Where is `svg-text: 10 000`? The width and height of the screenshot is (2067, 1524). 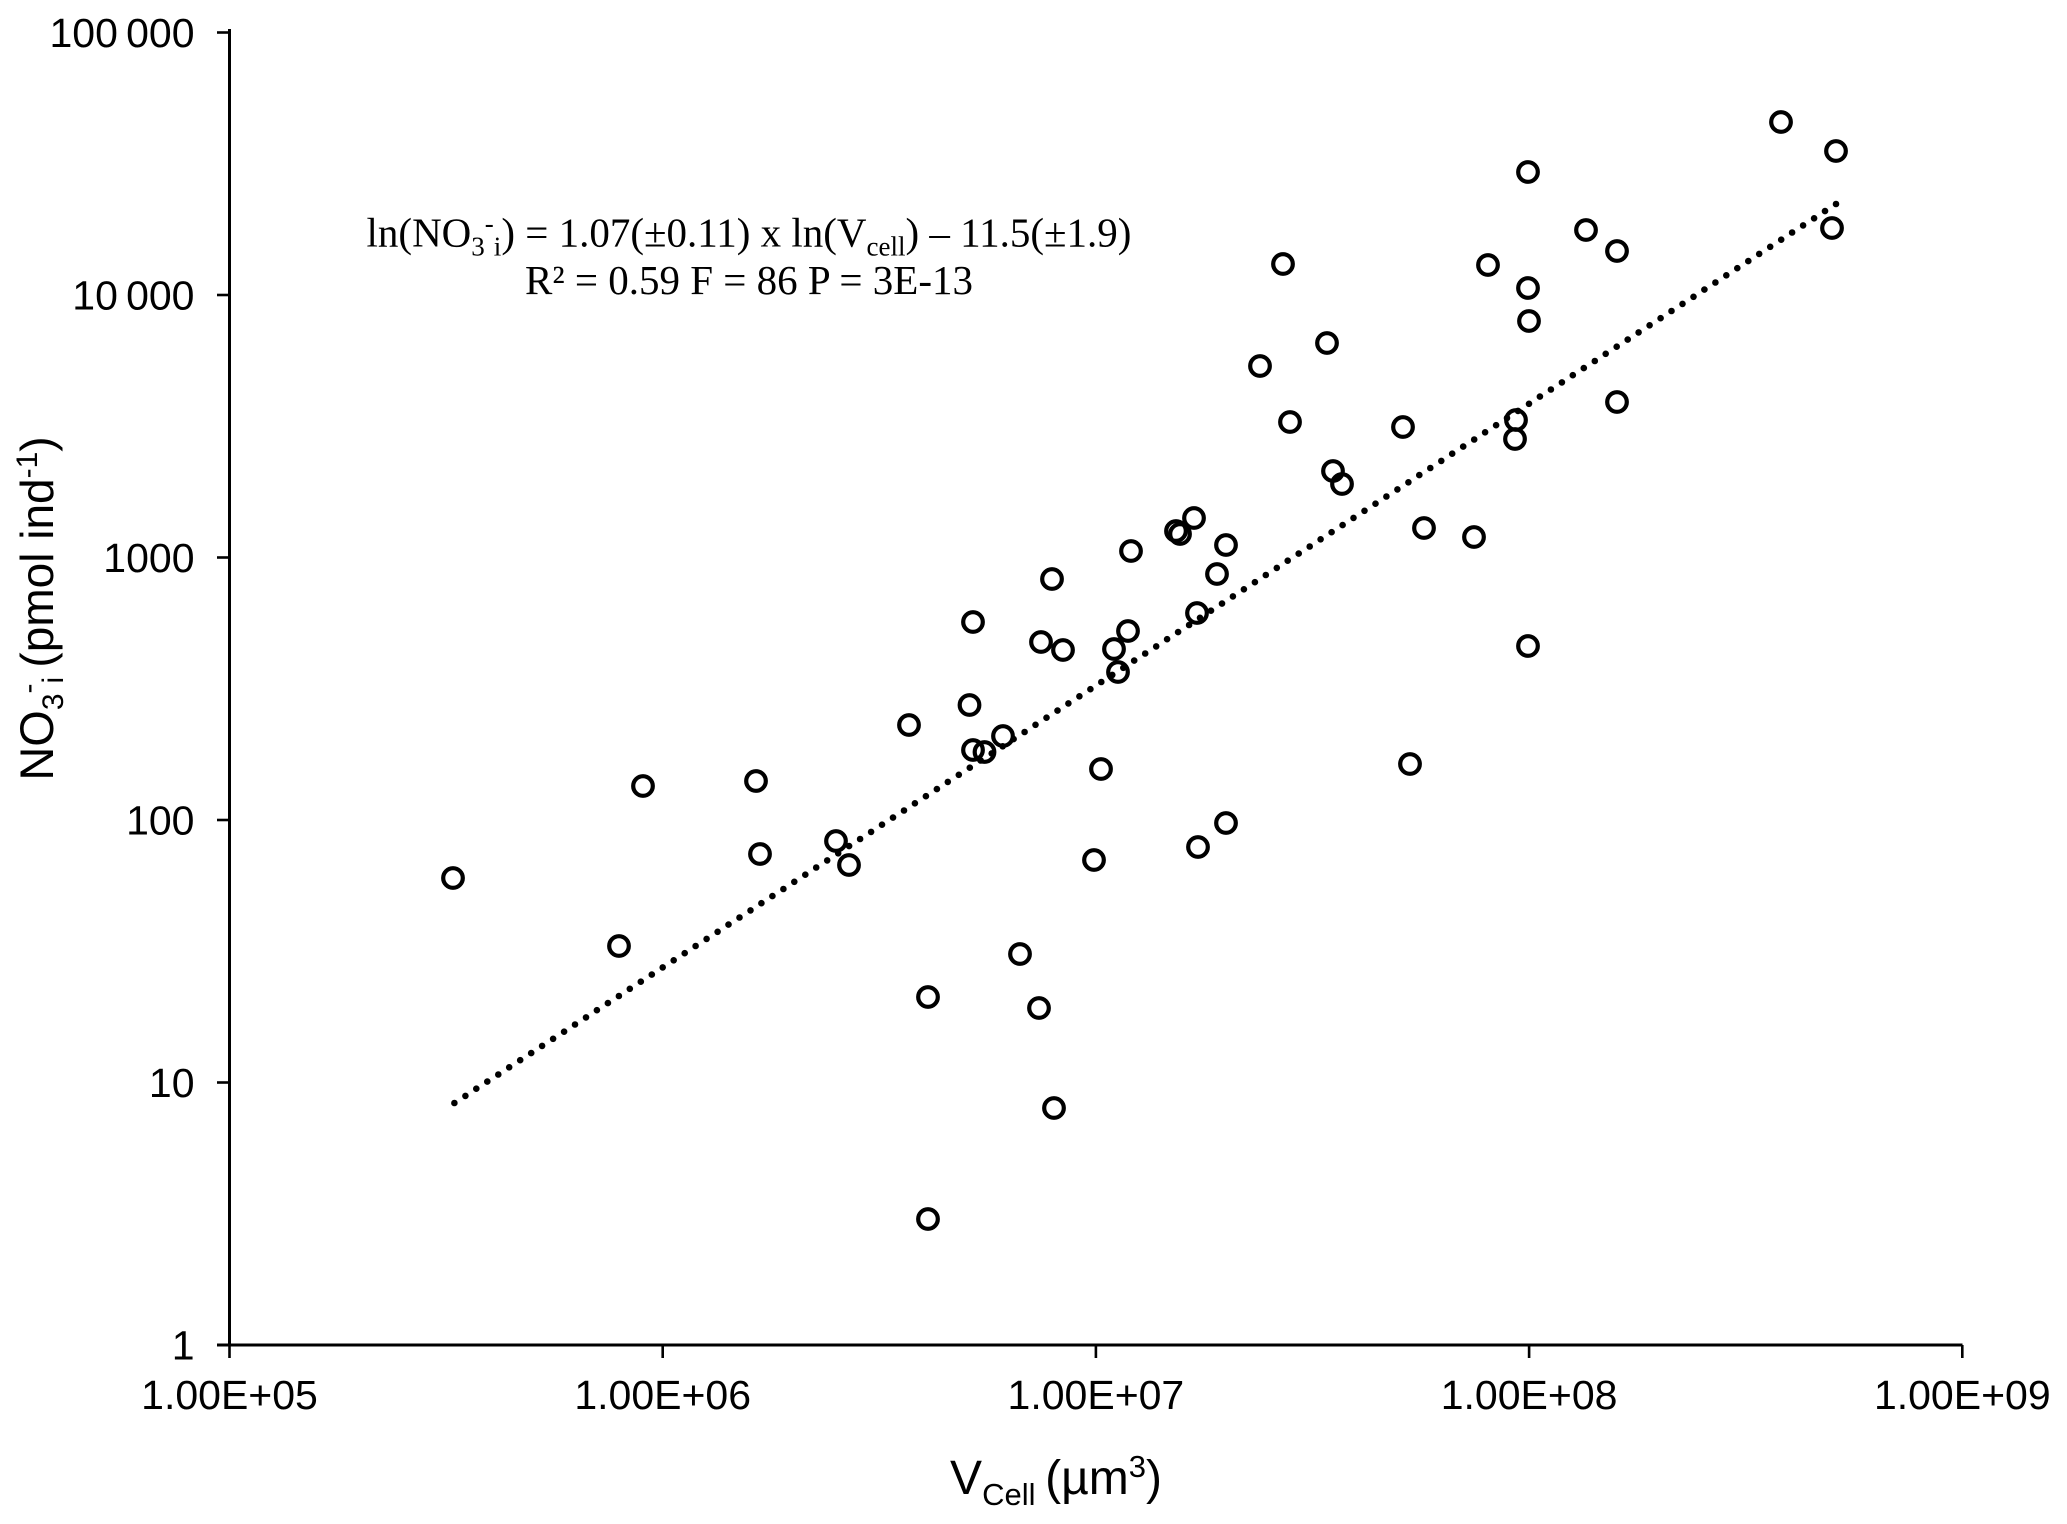 svg-text: 10 000 is located at coordinates (133, 296).